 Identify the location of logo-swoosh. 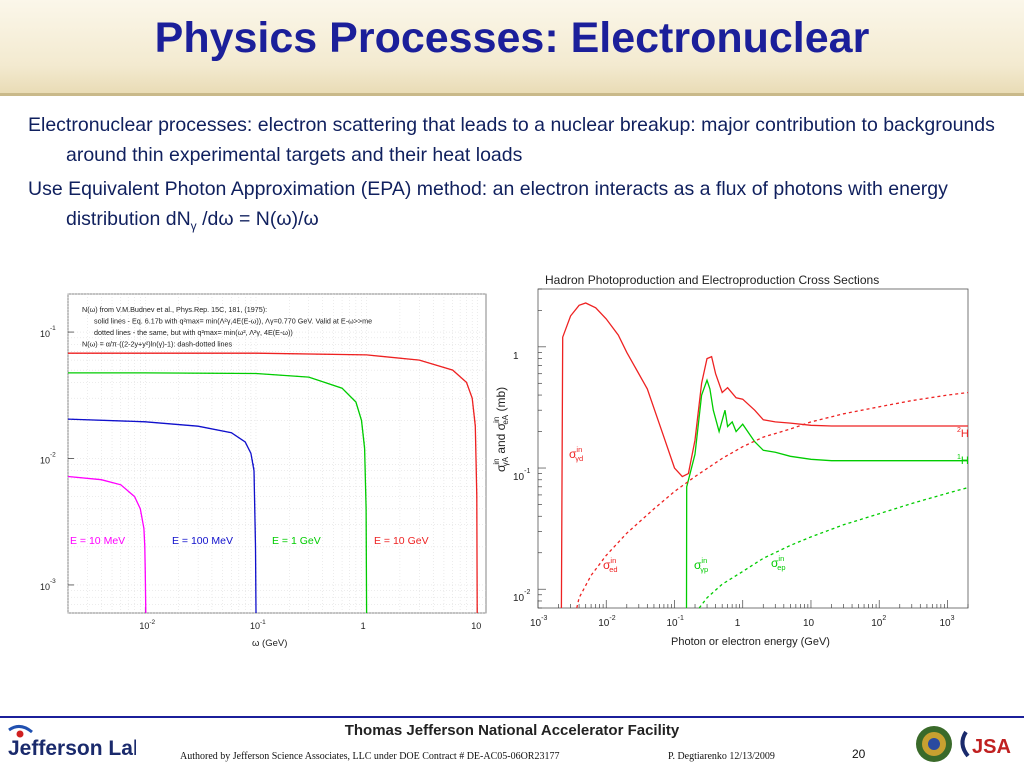
(20, 729).